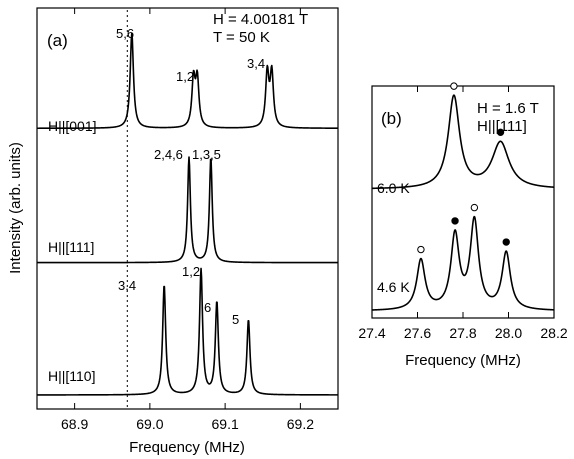  Describe the element at coordinates (256, 63) in the screenshot. I see `peak-label-3-4-001: 3,4` at that location.